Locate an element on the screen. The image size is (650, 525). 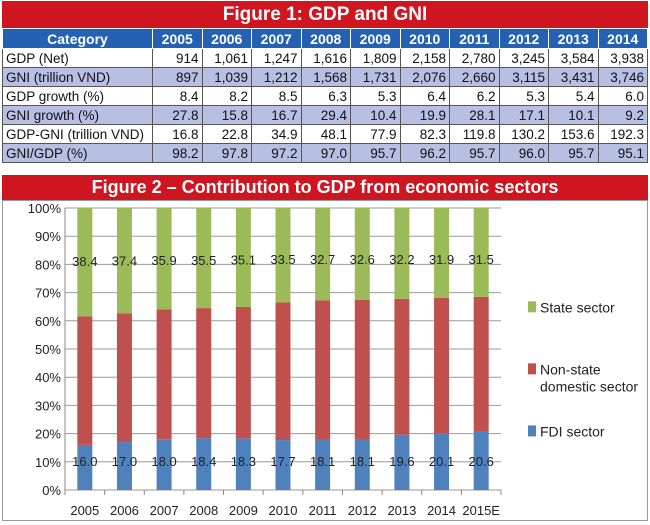
data-label: 18.3 is located at coordinates (243, 461).